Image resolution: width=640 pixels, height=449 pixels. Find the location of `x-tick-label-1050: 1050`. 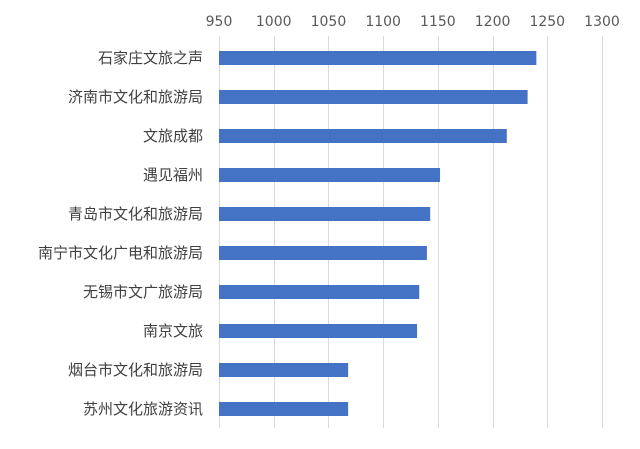

x-tick-label-1050: 1050 is located at coordinates (329, 22).